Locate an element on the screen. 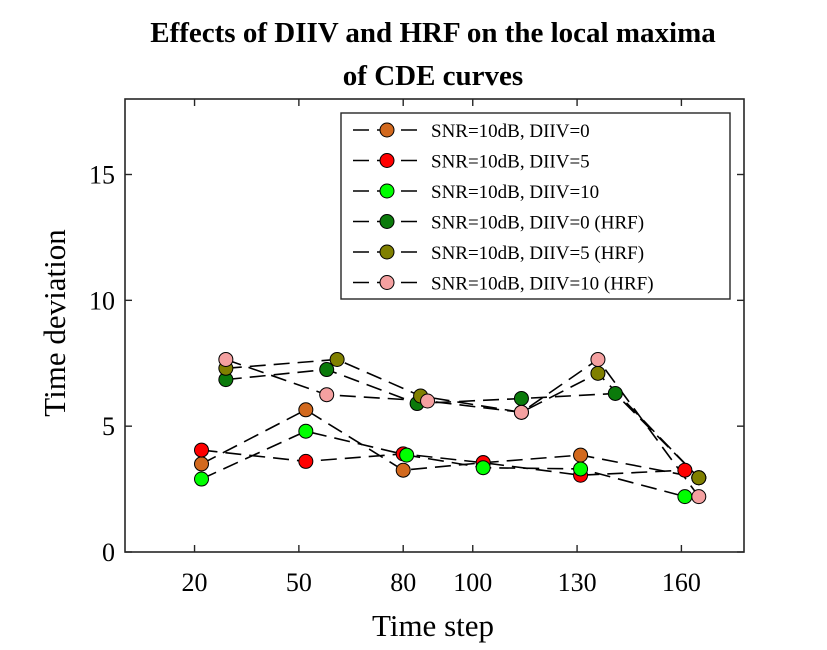 The height and width of the screenshot is (650, 827). plot-area is located at coordinates (450, 428).